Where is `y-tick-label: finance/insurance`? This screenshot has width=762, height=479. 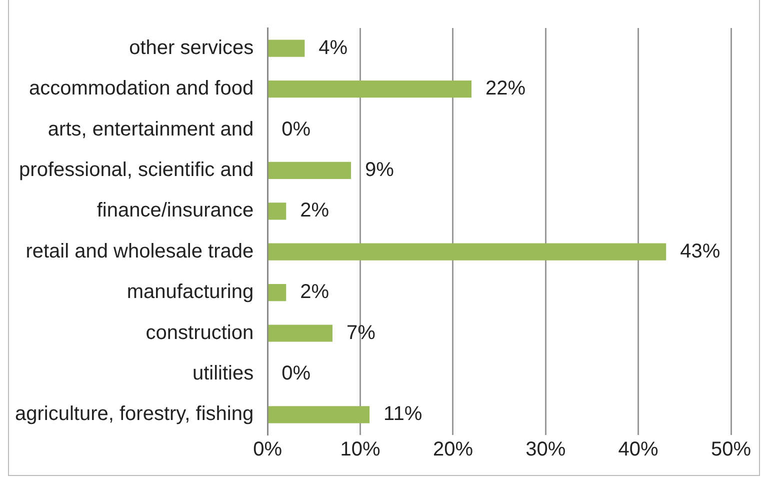 y-tick-label: finance/insurance is located at coordinates (175, 211).